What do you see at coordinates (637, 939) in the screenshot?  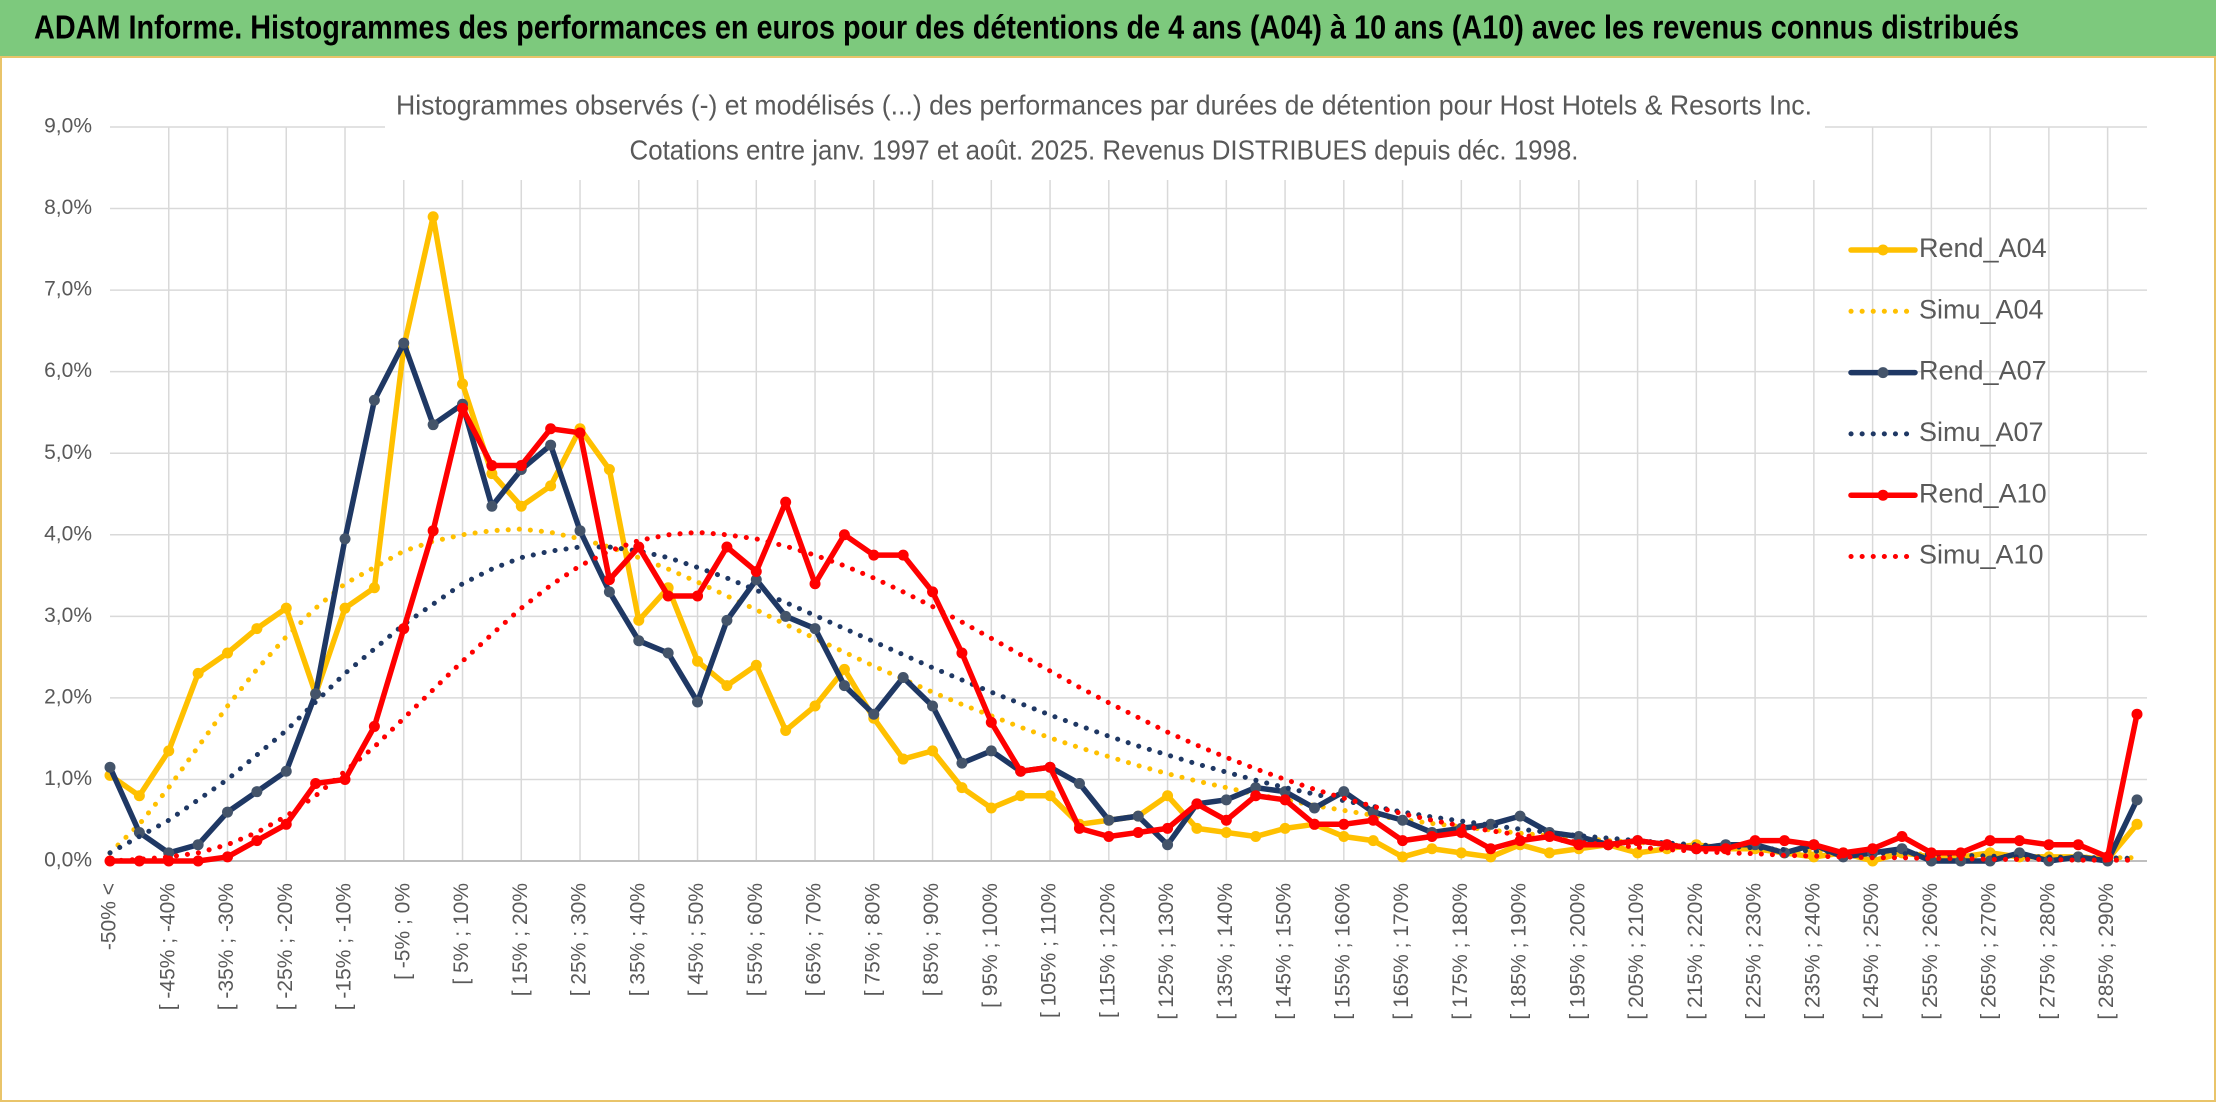 I see `x-tick-label: [ 35% ; 40%` at bounding box center [637, 939].